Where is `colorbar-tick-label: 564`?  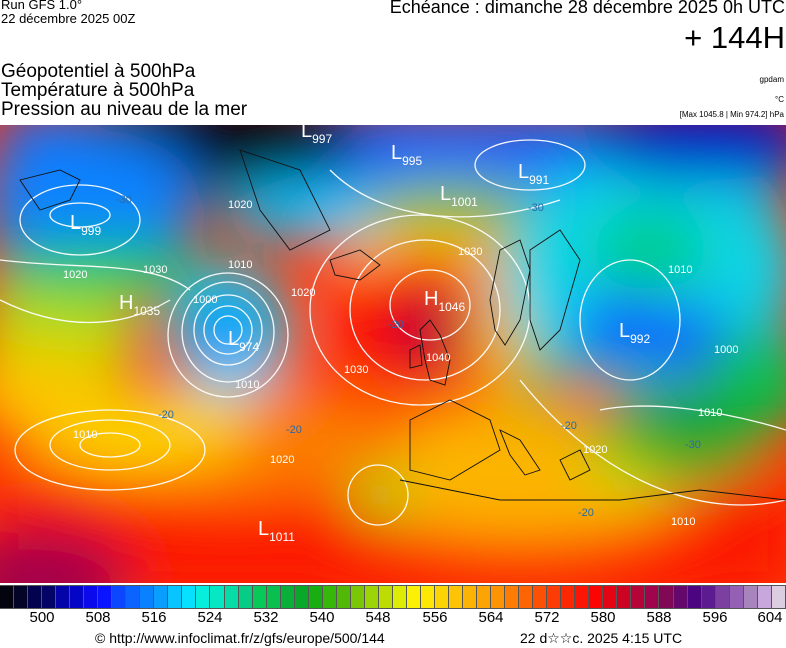 colorbar-tick-label: 564 is located at coordinates (491, 617).